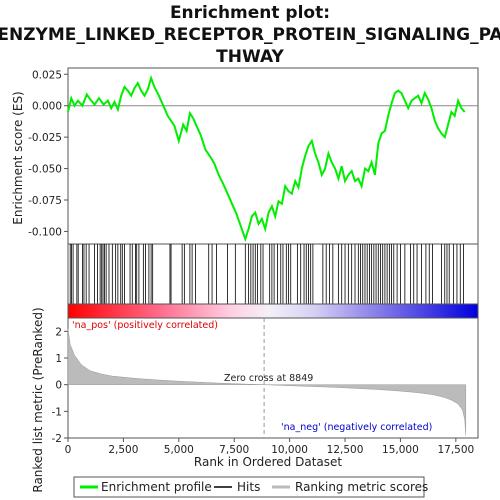  Describe the element at coordinates (268, 378) in the screenshot. I see `zero-cross-label: Zero cross at 8849` at that location.